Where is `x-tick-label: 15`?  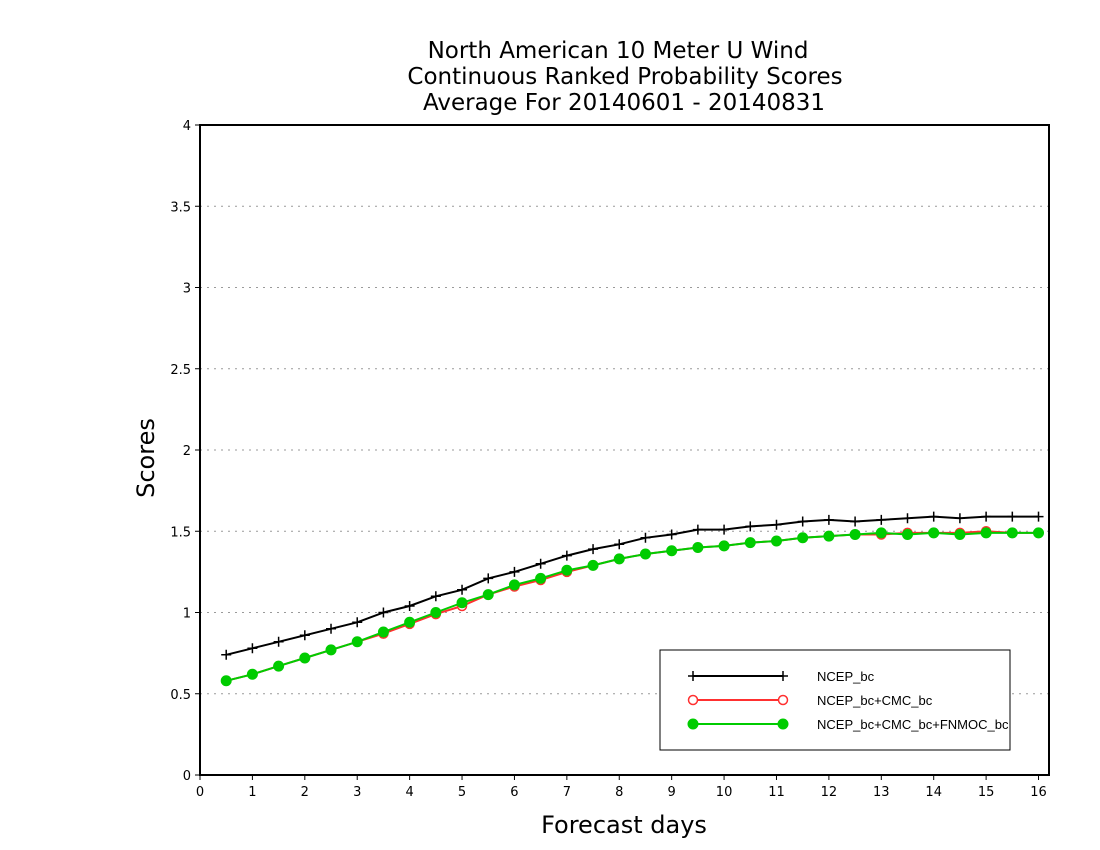 x-tick-label: 15 is located at coordinates (986, 792).